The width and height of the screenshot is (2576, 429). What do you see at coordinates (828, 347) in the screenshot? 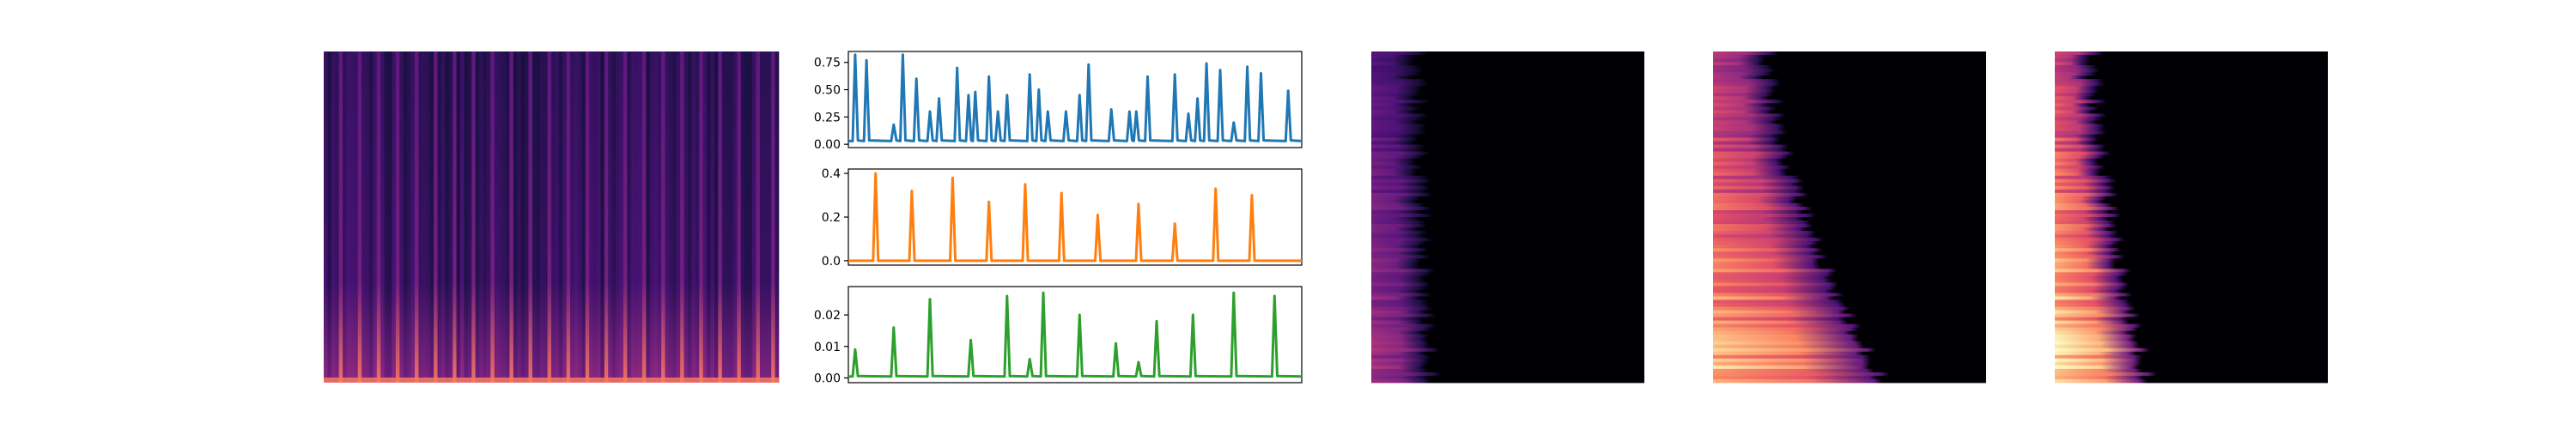
I see `onset-strength-3-ytick-label: 0.01` at bounding box center [828, 347].